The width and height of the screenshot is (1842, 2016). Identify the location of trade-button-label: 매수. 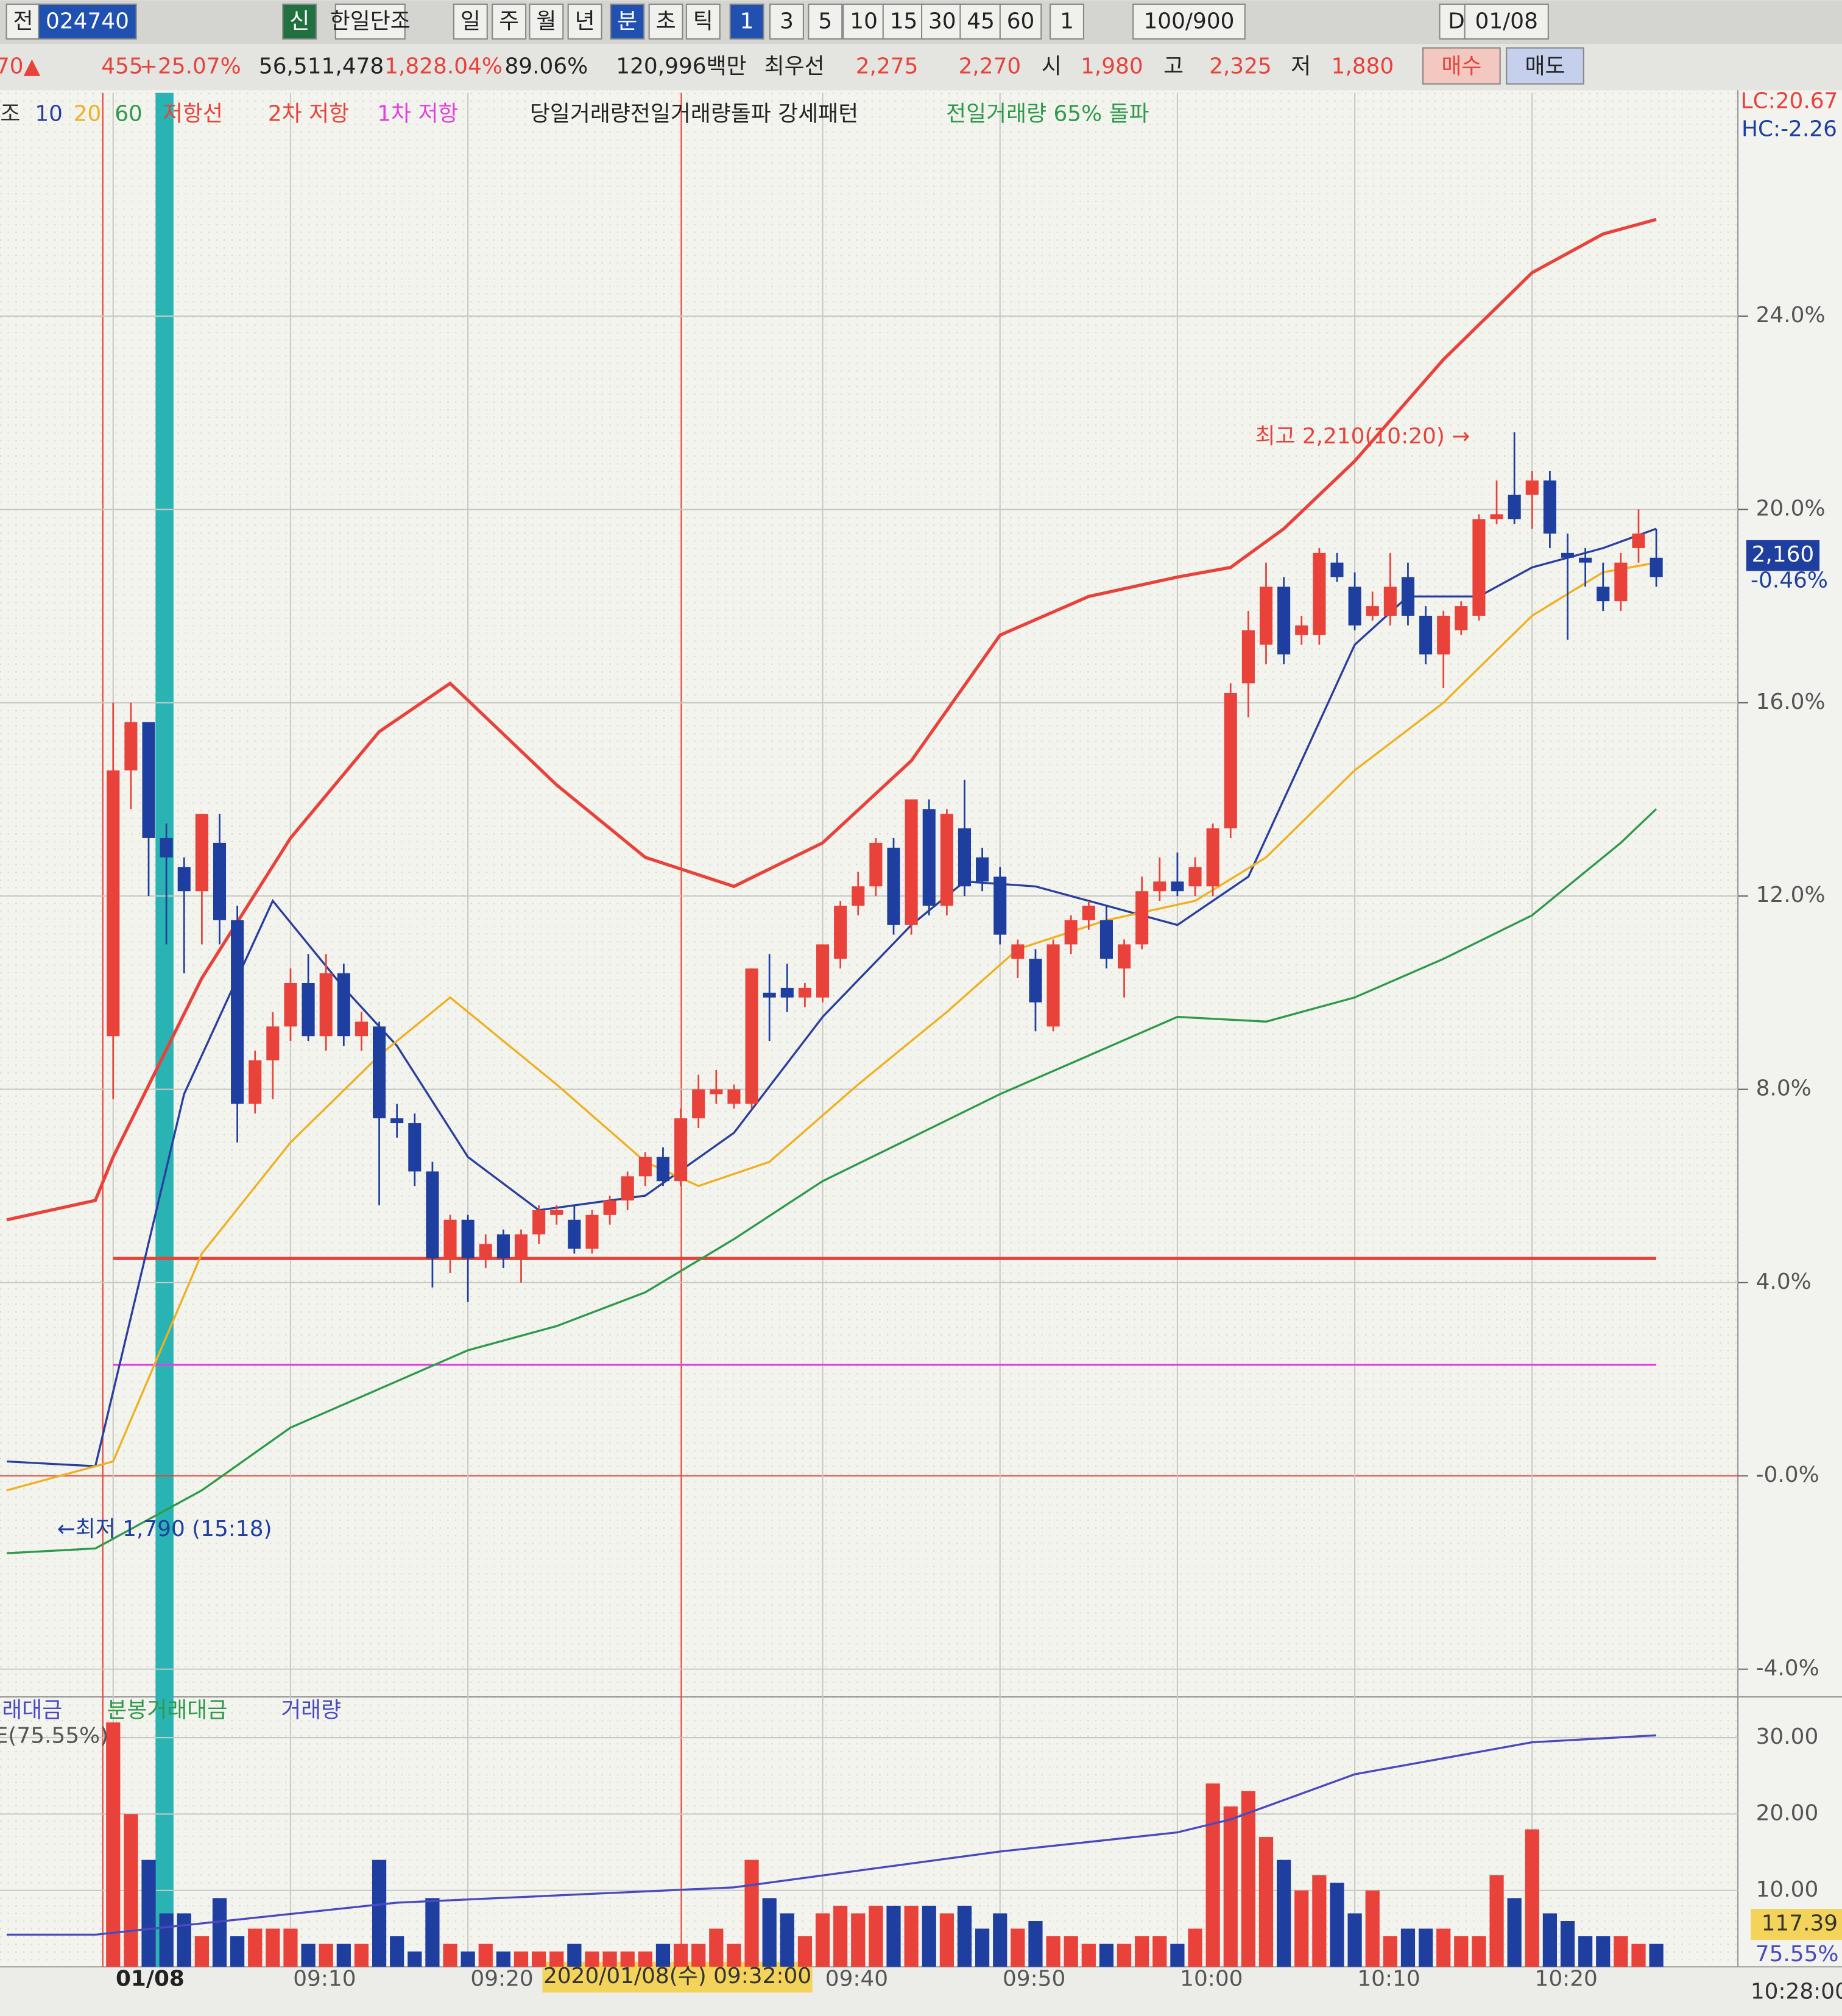
(1461, 66).